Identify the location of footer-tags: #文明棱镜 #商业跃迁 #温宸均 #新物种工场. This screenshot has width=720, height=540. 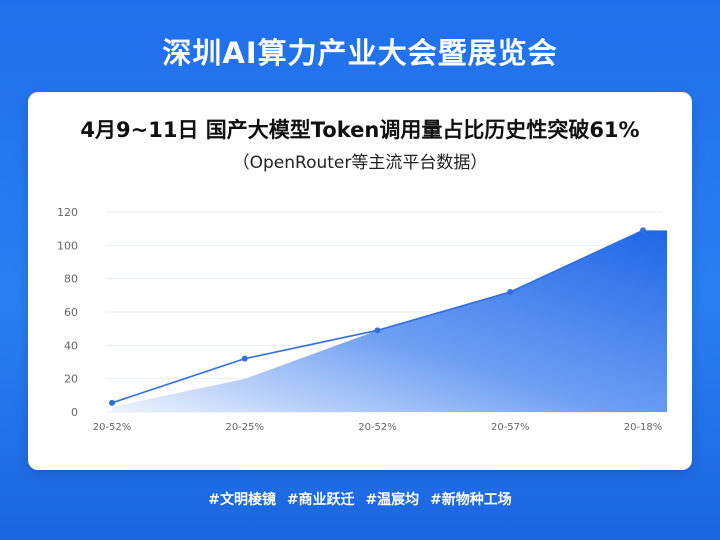
(360, 499).